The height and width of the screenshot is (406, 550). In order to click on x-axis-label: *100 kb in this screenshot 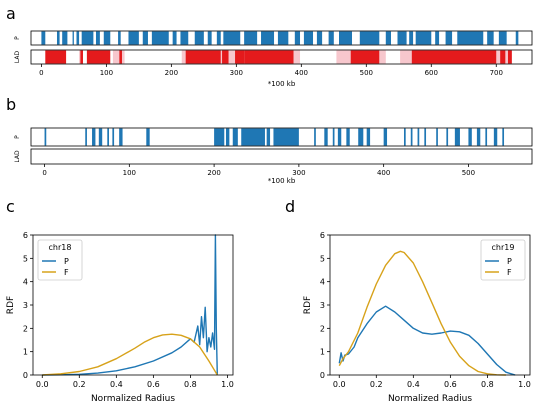, I will do `click(282, 181)`.